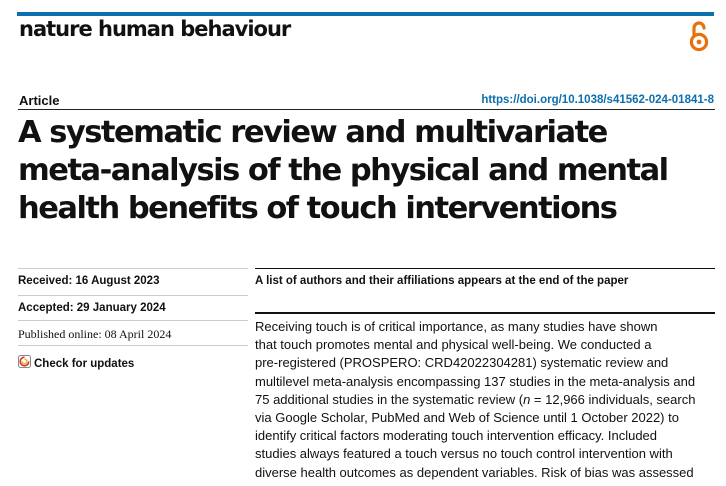 The height and width of the screenshot is (486, 726). I want to click on check-updates-label: Check for updates, so click(84, 364).